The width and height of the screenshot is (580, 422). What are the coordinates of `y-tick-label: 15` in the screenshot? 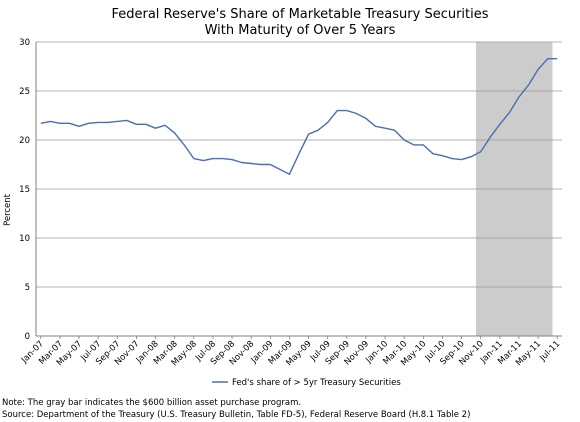 It's located at (24, 190).